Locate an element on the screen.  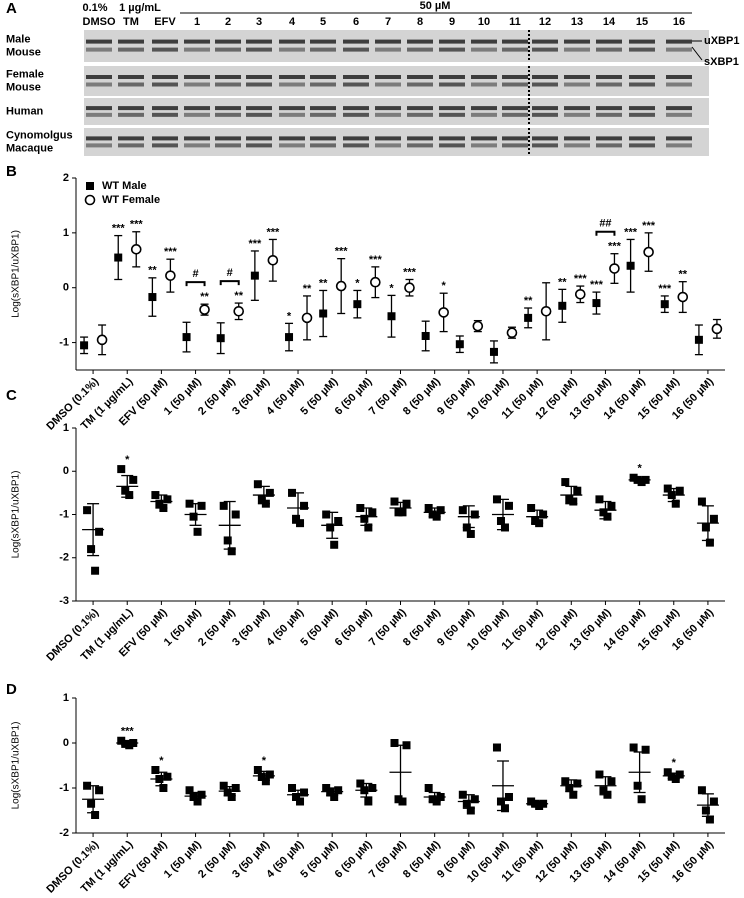
gel-image is located at coordinates (396, 93).